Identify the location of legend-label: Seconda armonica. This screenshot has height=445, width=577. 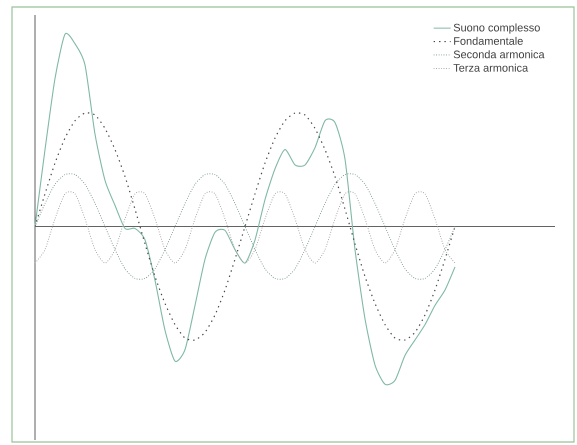
(499, 54).